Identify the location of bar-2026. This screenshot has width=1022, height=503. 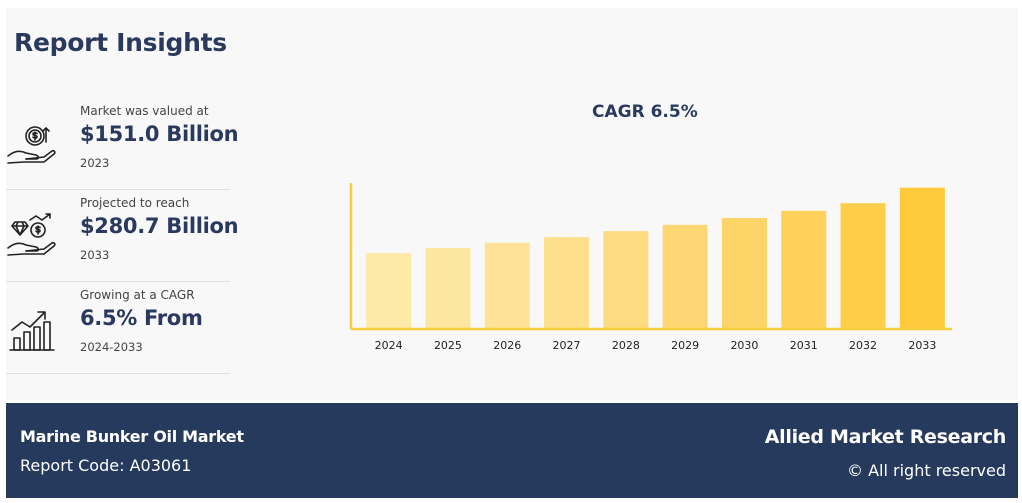
(507, 285).